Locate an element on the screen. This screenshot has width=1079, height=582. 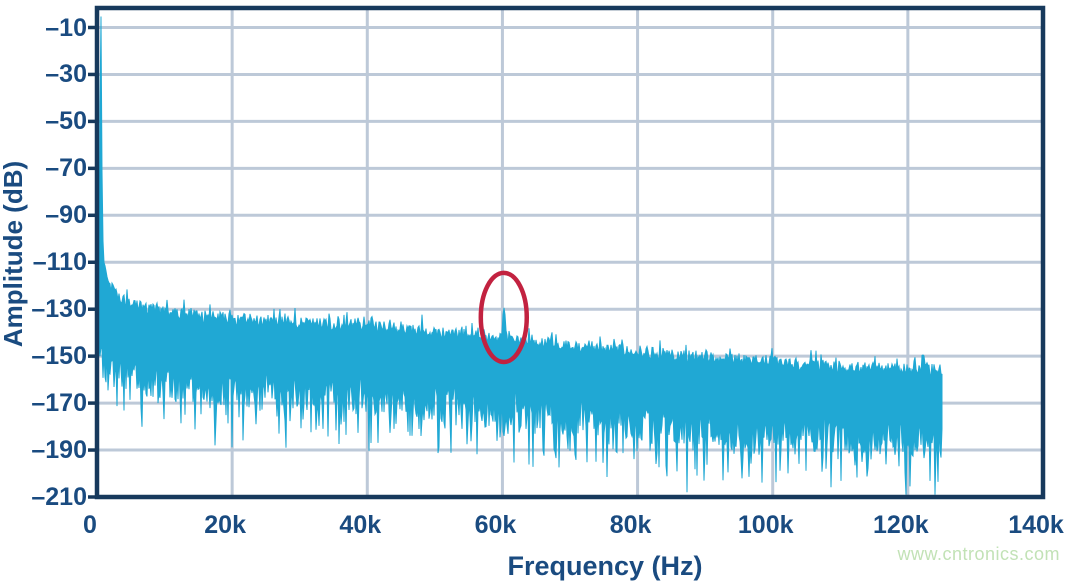
y-tick-label: –130 is located at coordinates (59, 309).